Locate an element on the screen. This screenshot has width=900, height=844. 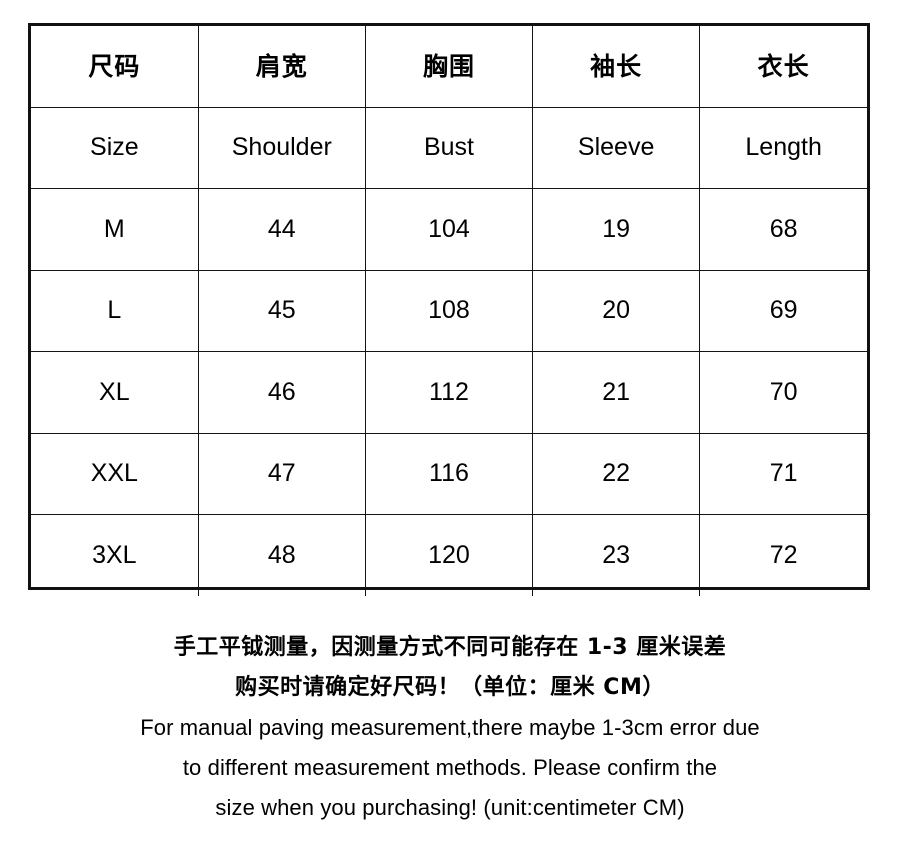
cell-length: 69 is located at coordinates (783, 310).